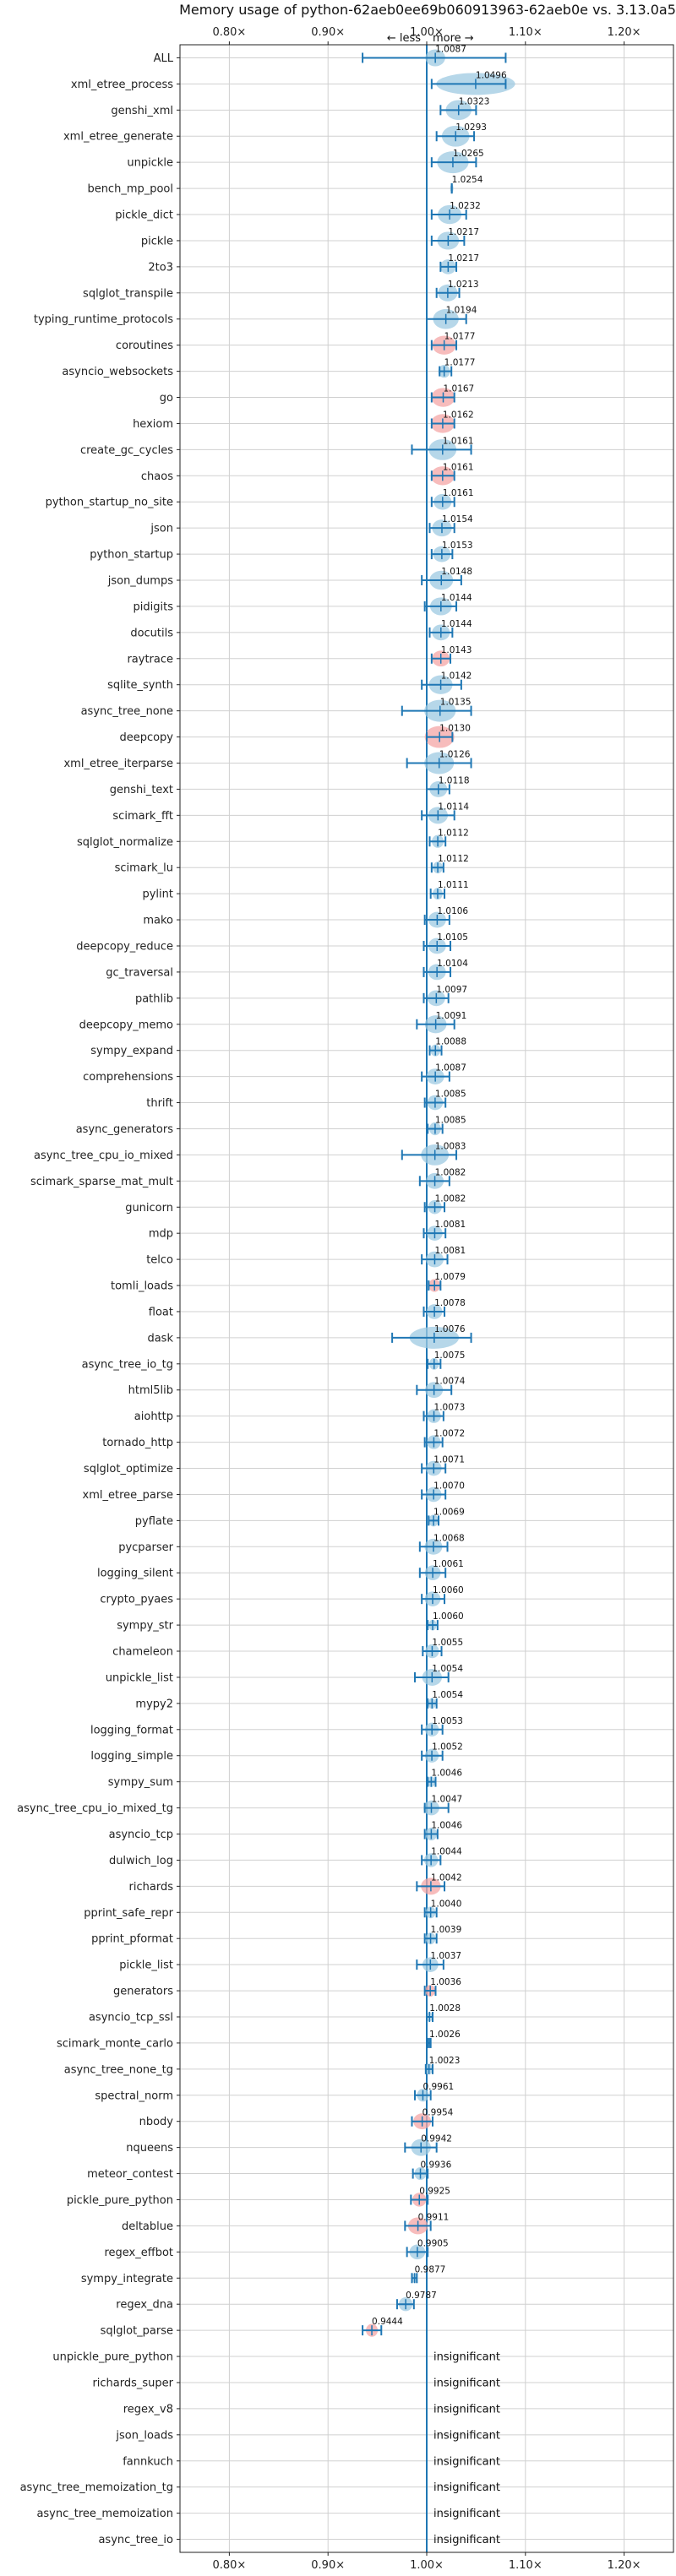  What do you see at coordinates (525, 32) in the screenshot?
I see `x-tick-label-top: 1.10×` at bounding box center [525, 32].